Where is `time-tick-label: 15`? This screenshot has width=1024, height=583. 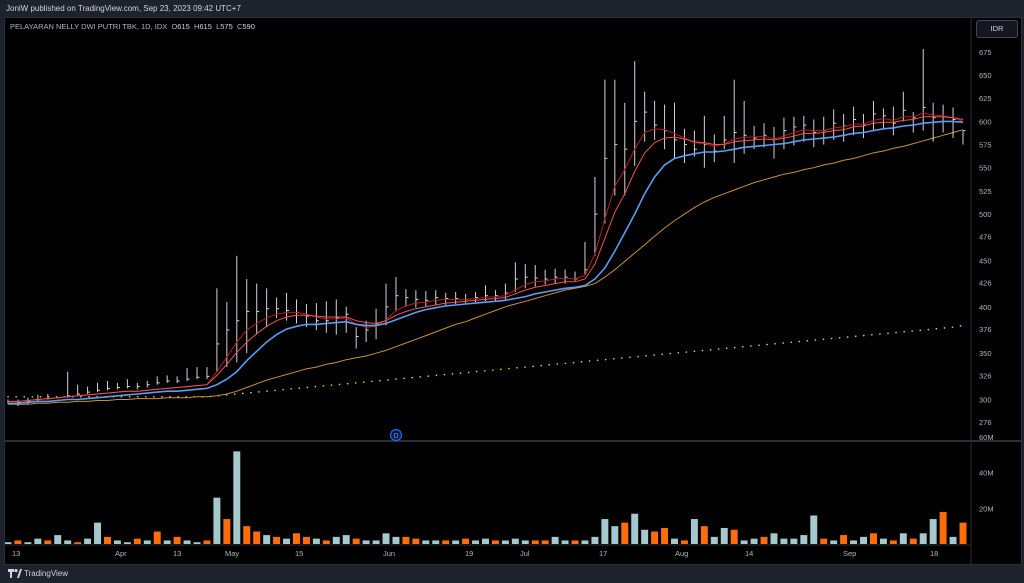 time-tick-label: 15 is located at coordinates (299, 553).